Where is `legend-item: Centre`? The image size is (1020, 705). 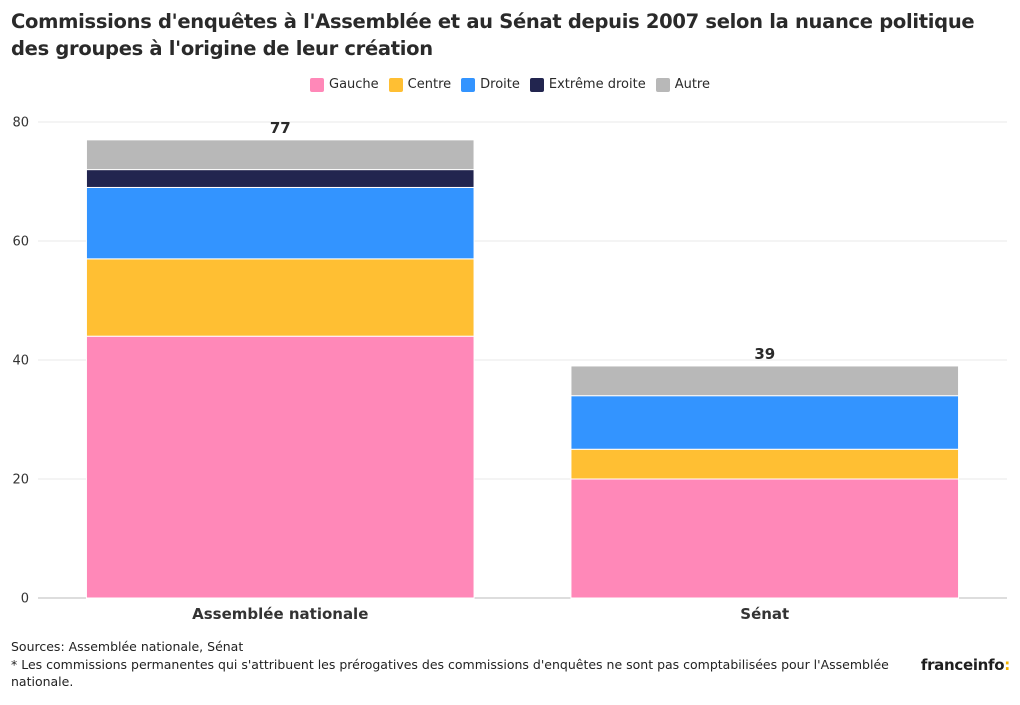
legend-item: Centre is located at coordinates (420, 84).